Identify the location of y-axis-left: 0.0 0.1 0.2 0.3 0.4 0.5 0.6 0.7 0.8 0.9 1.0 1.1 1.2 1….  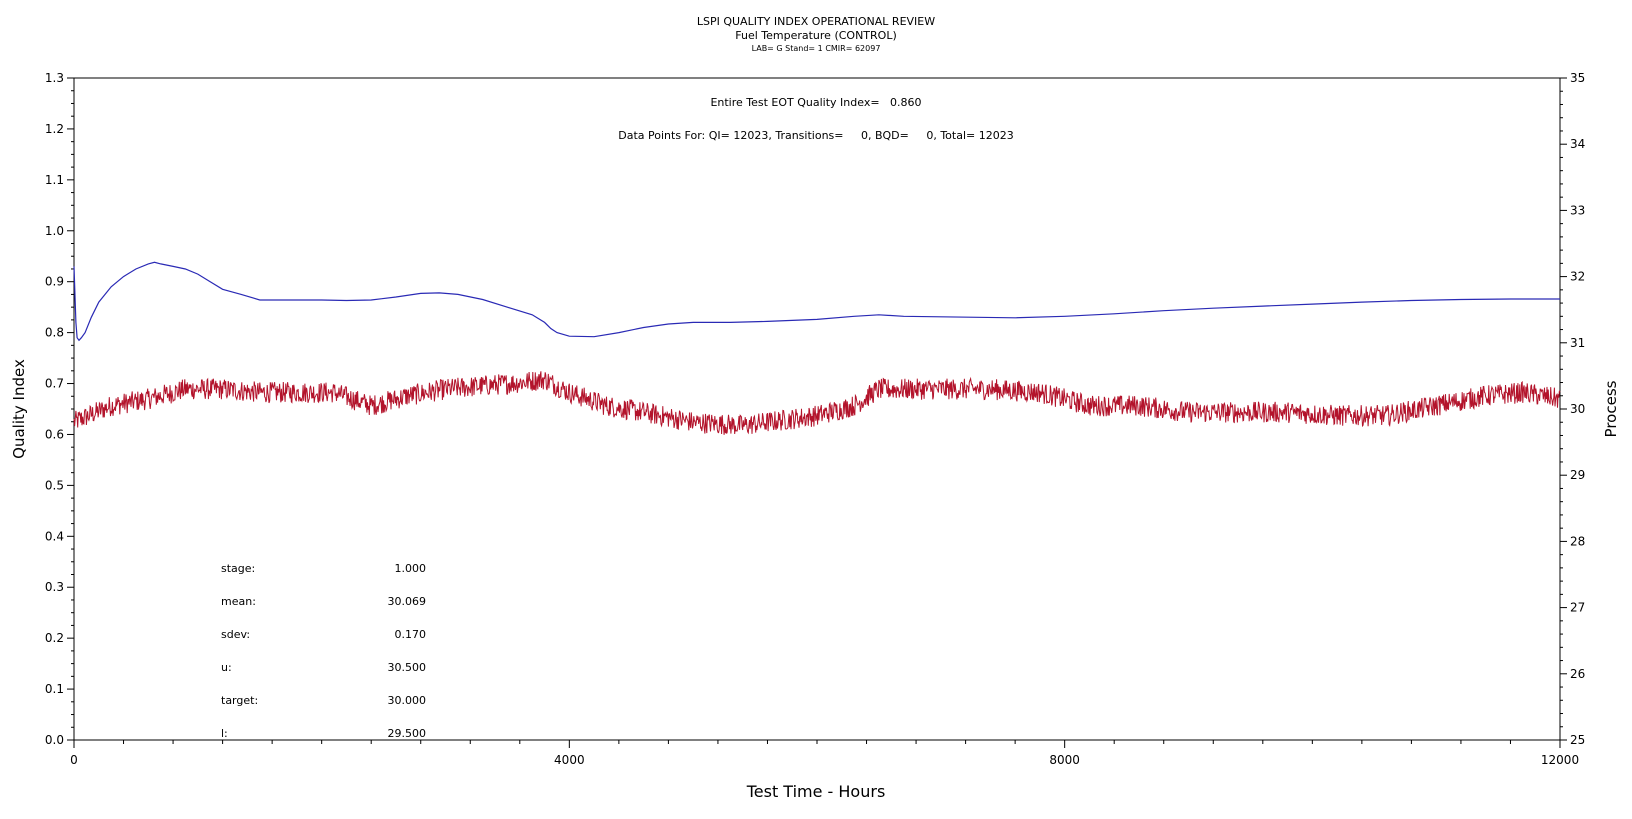
(59, 409).